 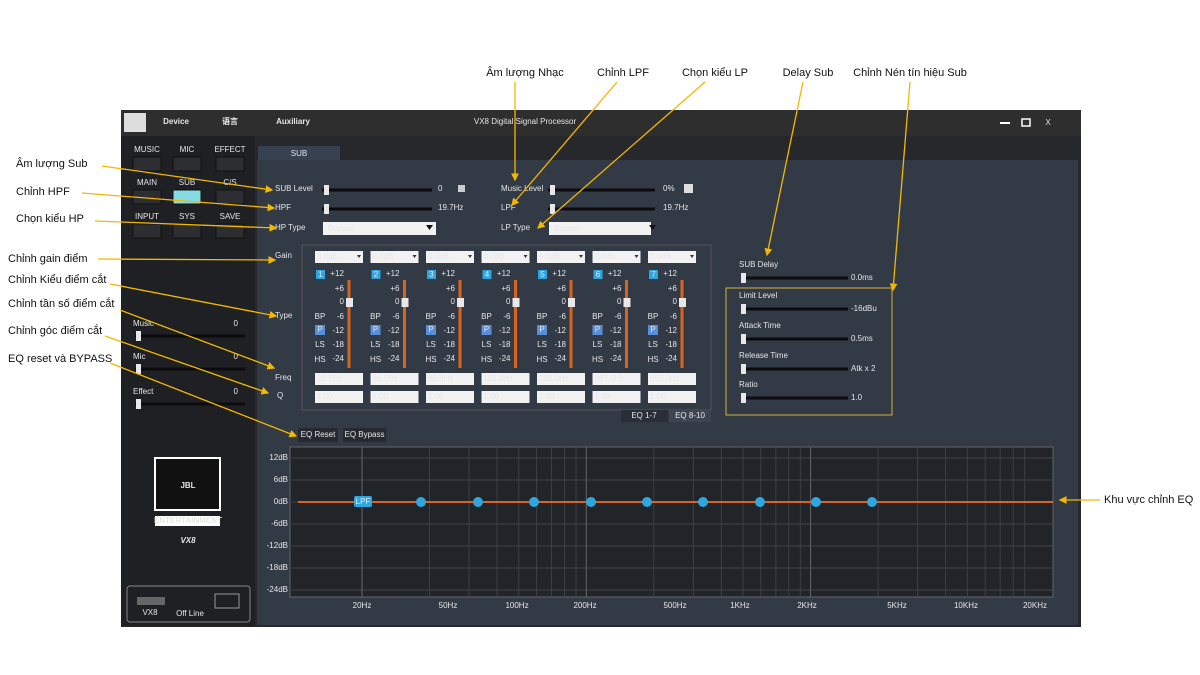 What do you see at coordinates (187, 149) in the screenshot?
I see `sidebar-button-label: MIC` at bounding box center [187, 149].